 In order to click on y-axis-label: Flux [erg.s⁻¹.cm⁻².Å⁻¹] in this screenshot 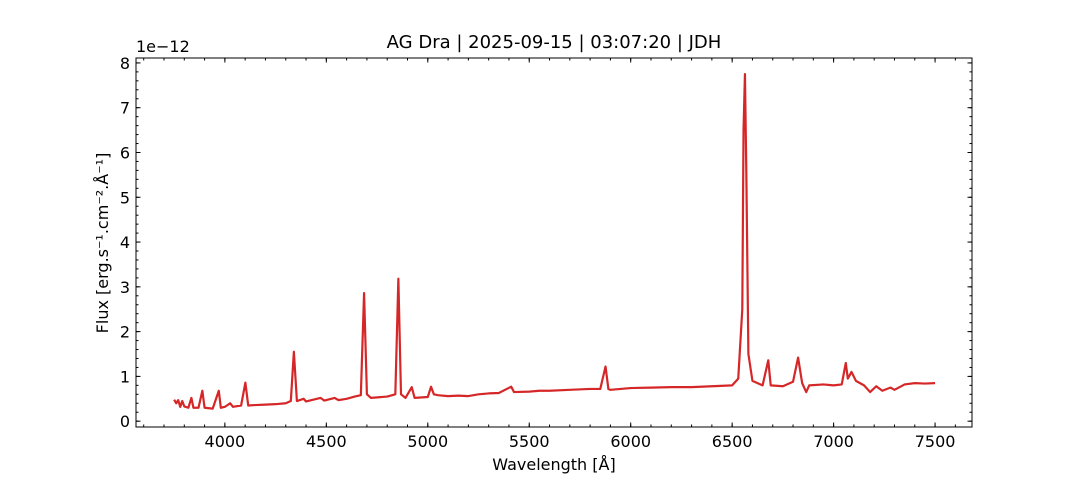, I will do `click(102, 243)`.